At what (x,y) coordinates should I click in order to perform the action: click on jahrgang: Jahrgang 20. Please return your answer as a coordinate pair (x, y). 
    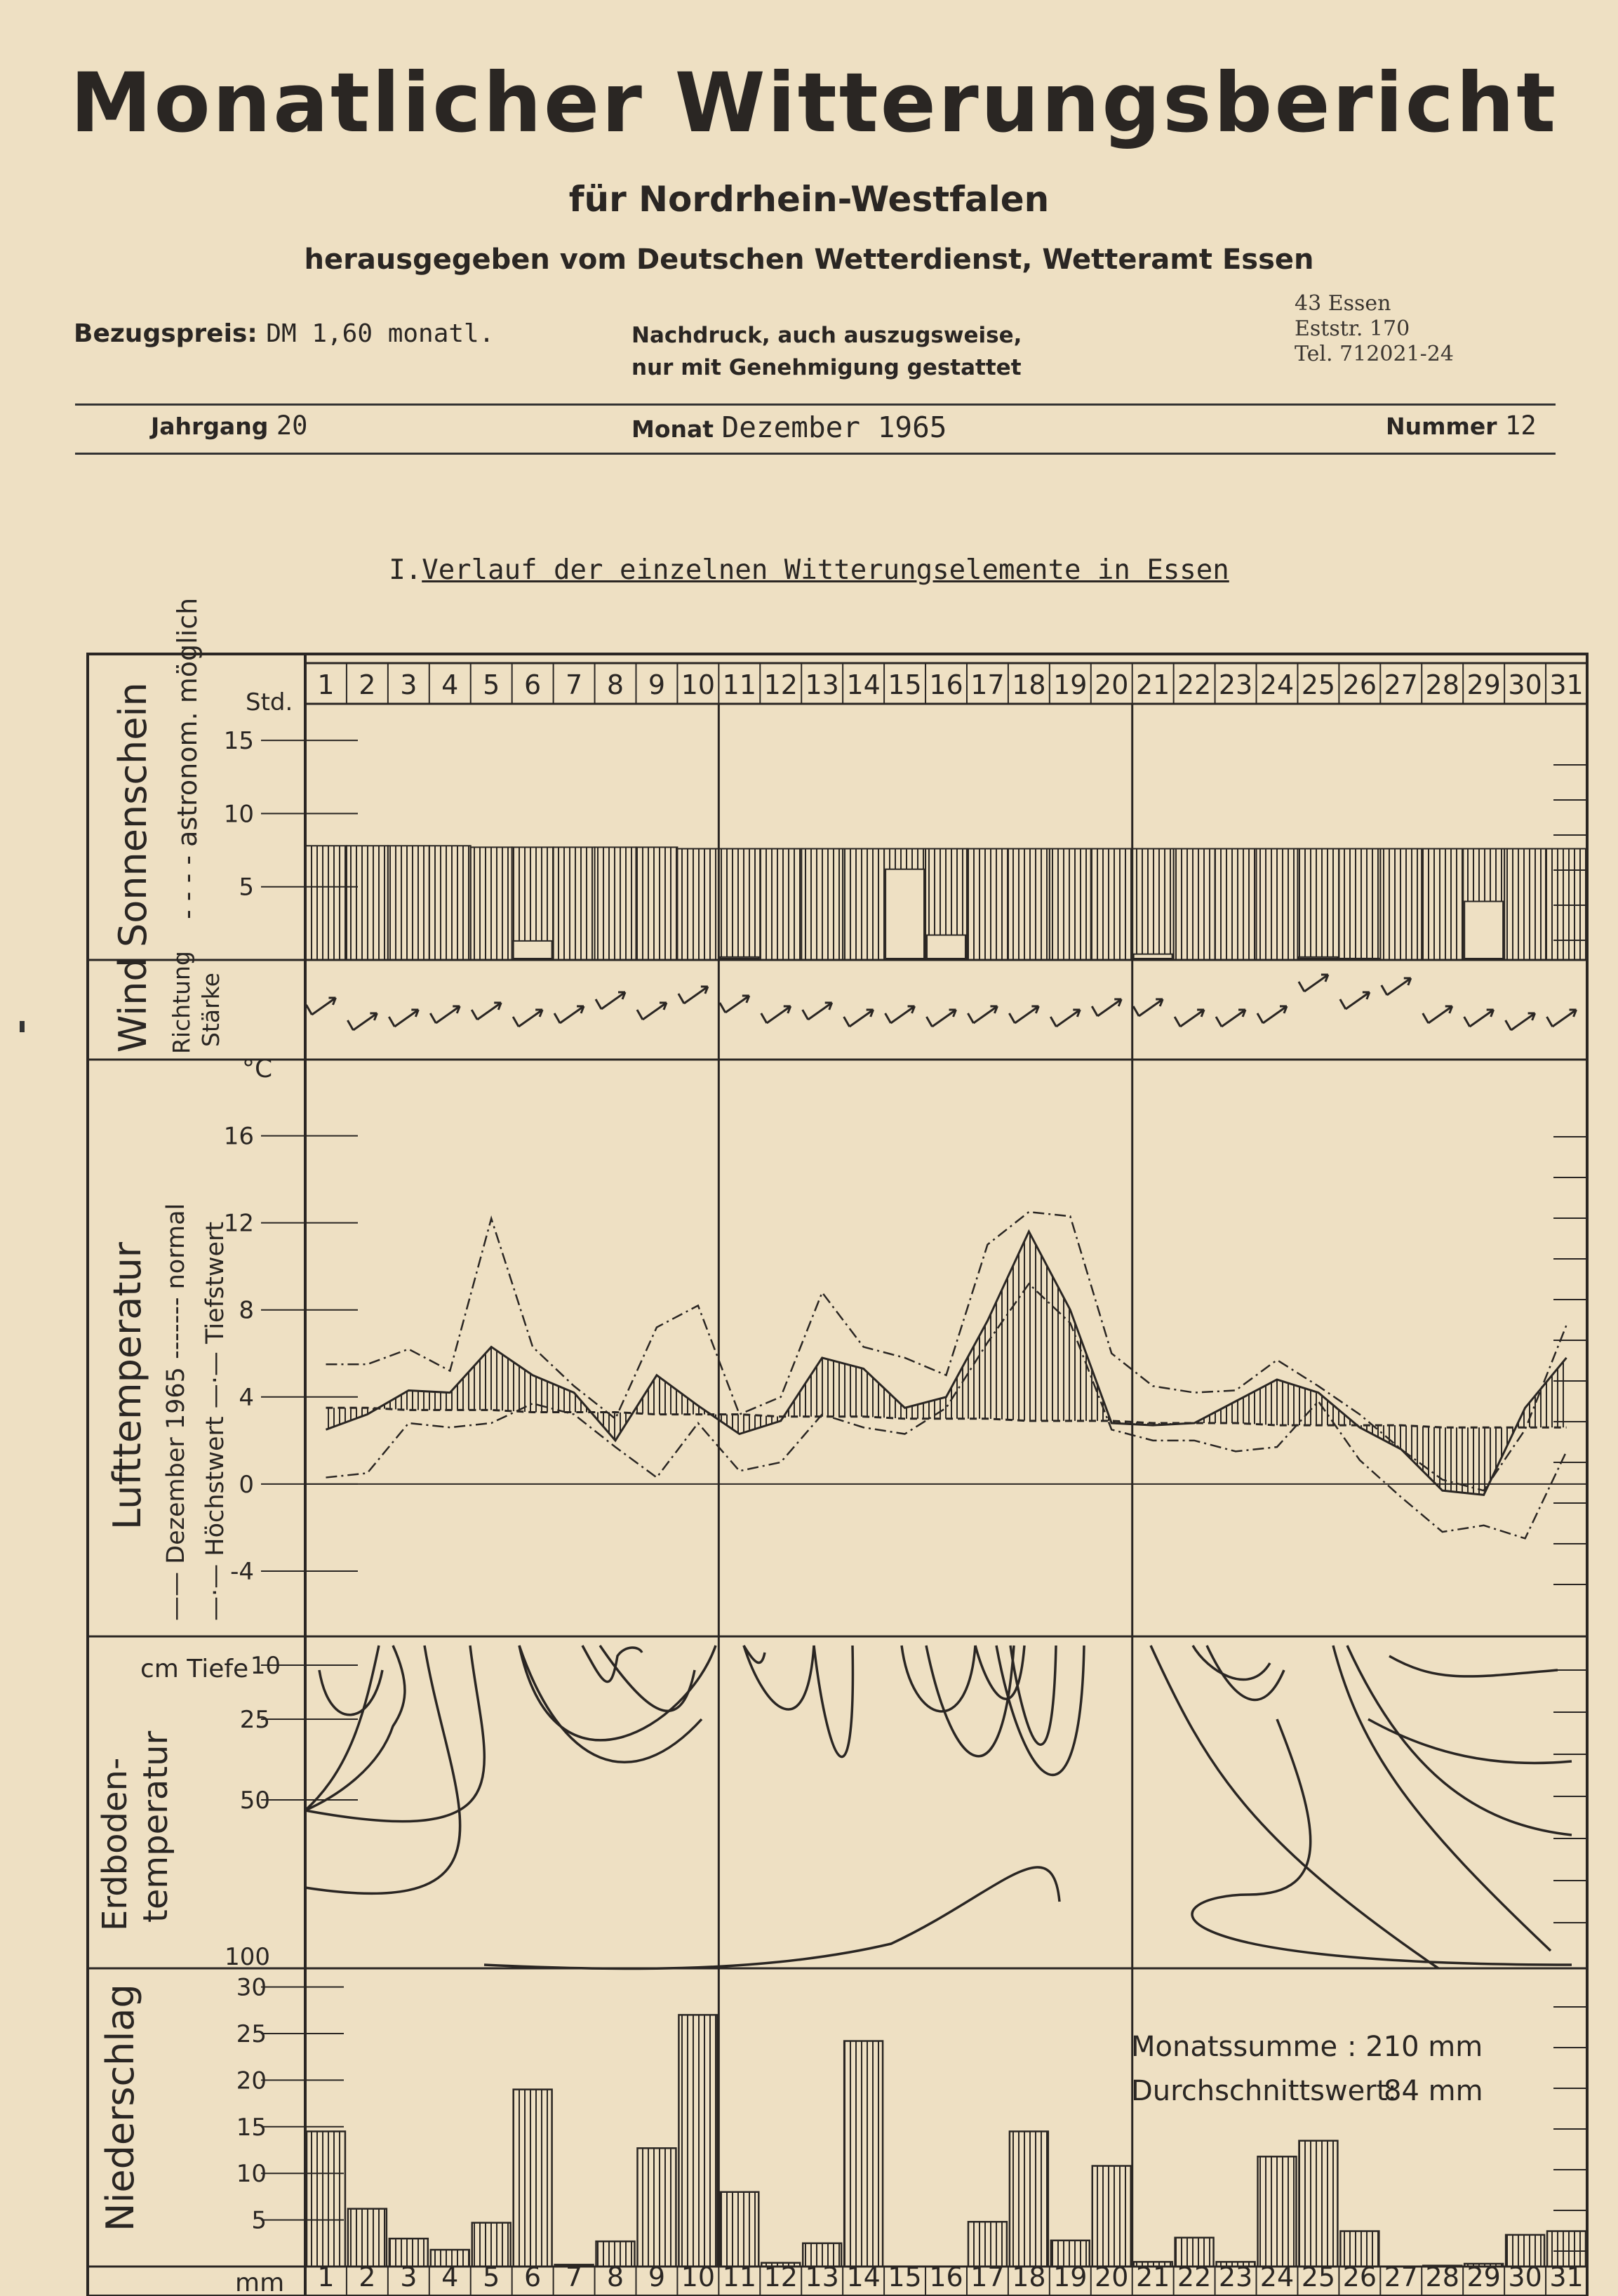
    Looking at the image, I should click on (229, 426).